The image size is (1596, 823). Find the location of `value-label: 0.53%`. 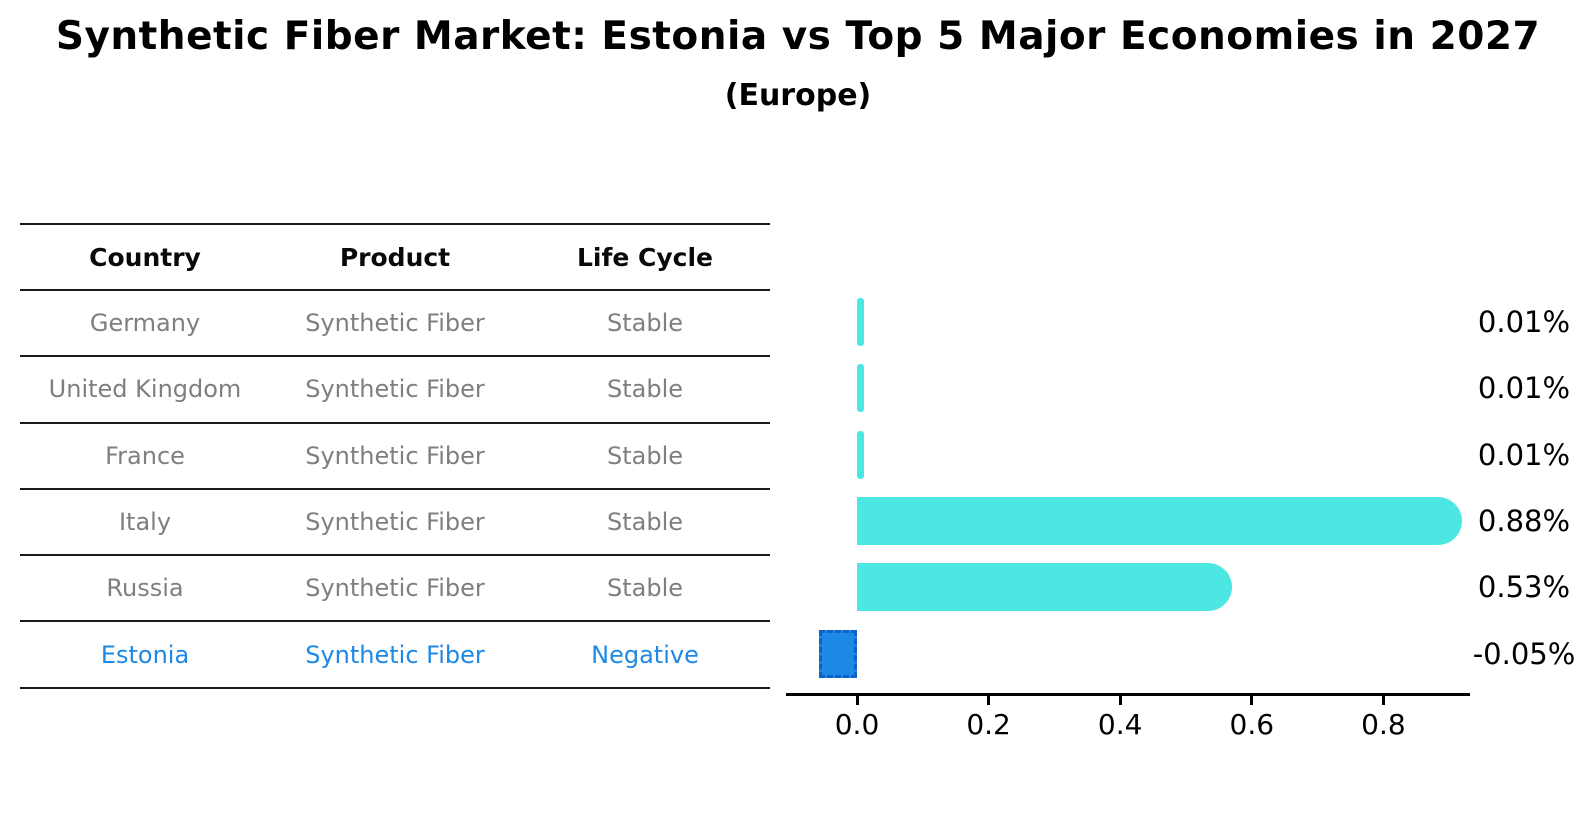

value-label: 0.53% is located at coordinates (1524, 587).